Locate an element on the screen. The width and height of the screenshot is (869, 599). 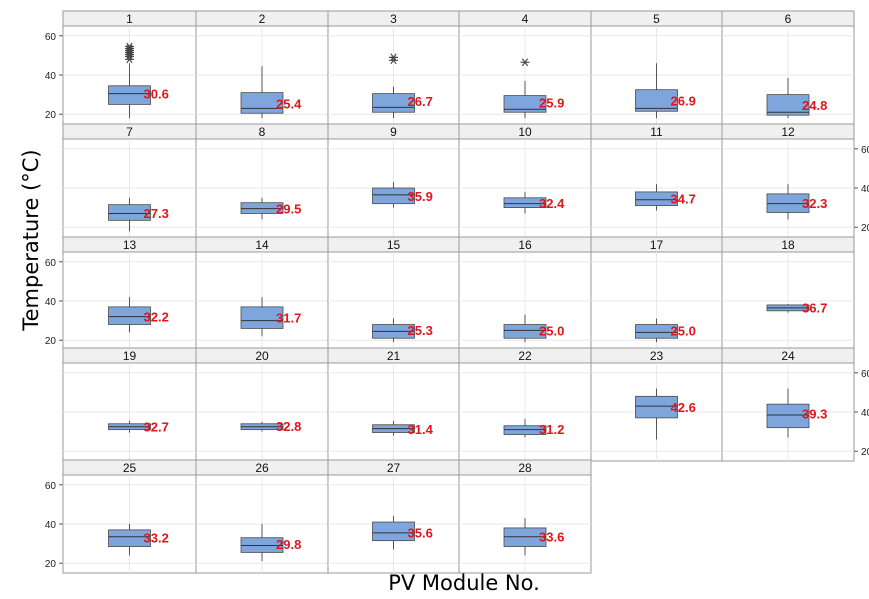
panel-18: 18 36.7 is located at coordinates (788, 293).